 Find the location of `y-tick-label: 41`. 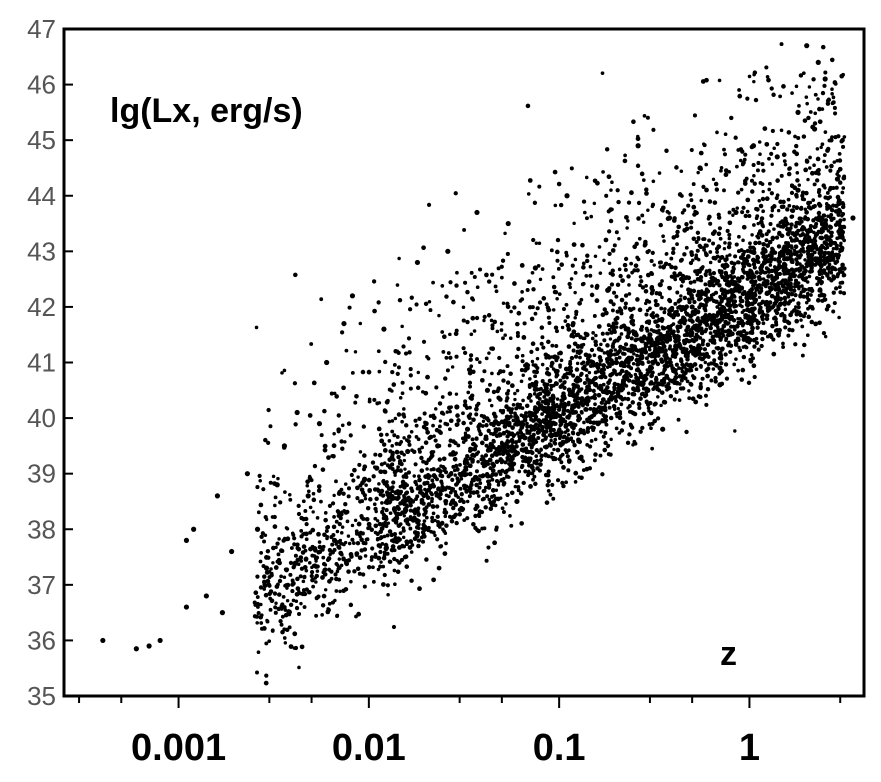

y-tick-label: 41 is located at coordinates (41, 363).